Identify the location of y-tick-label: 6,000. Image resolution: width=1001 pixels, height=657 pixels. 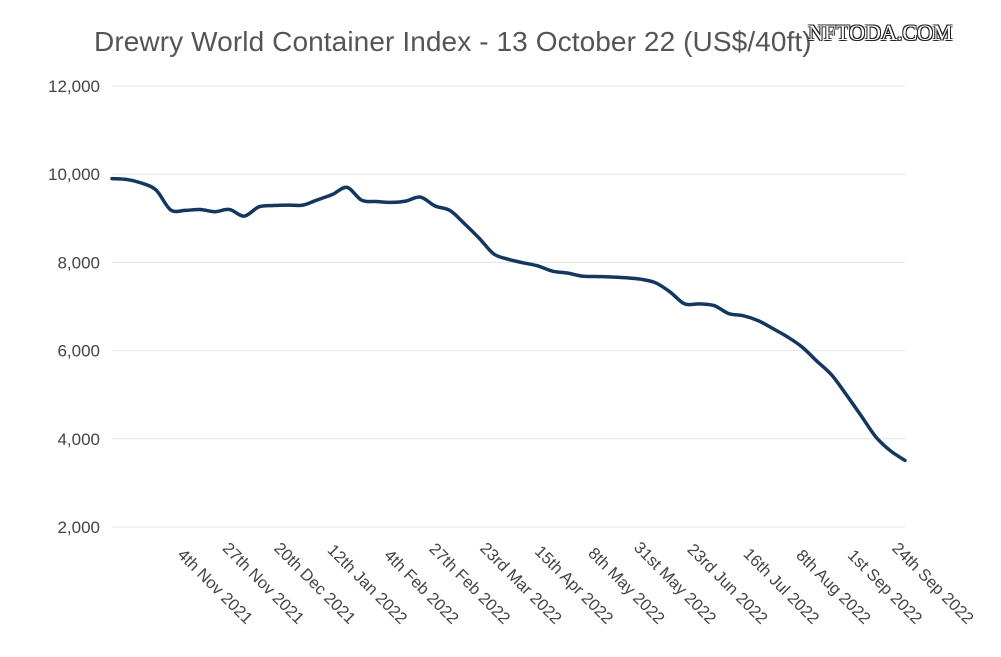
(78, 351).